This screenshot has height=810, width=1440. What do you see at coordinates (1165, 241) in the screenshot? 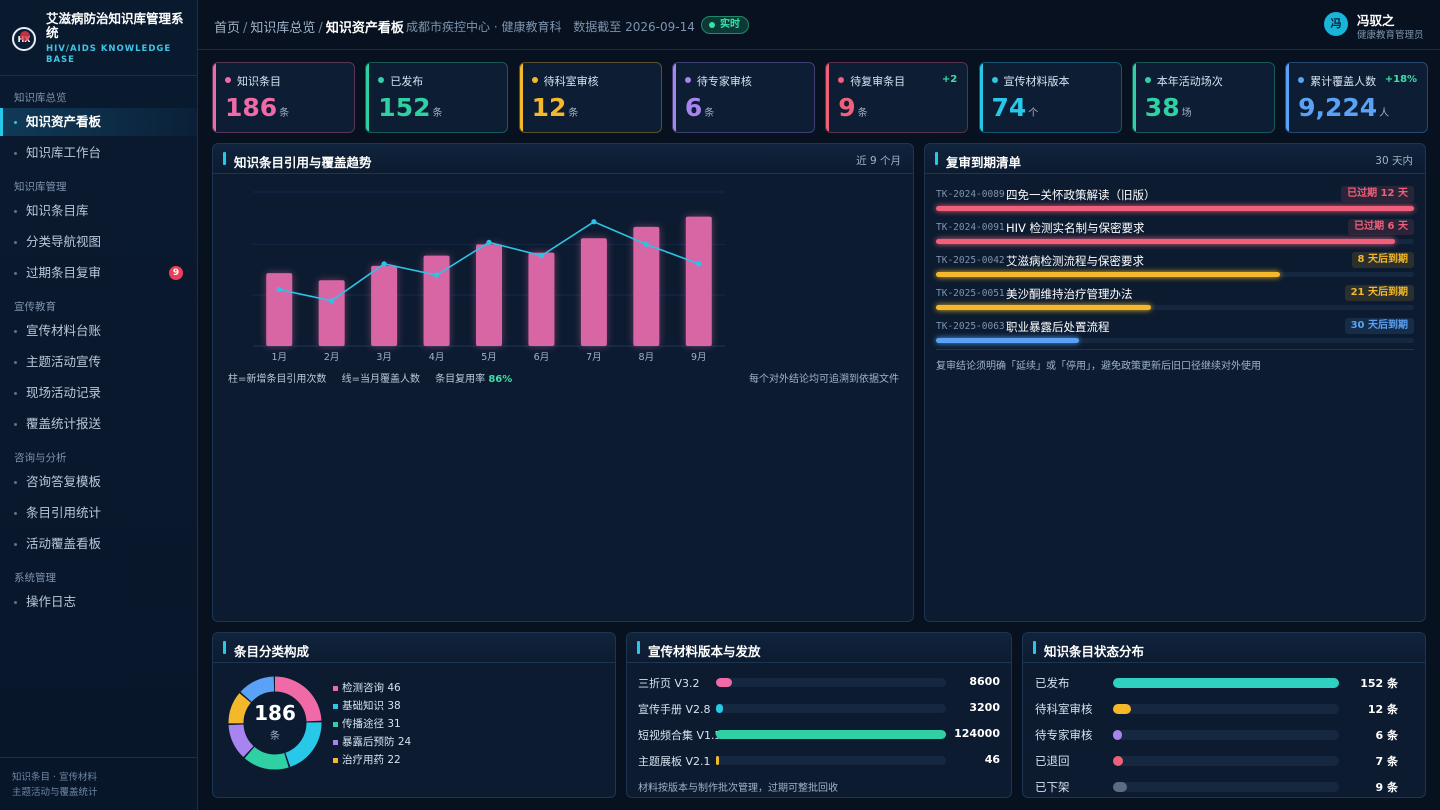
I see `review-progress-fill` at bounding box center [1165, 241].